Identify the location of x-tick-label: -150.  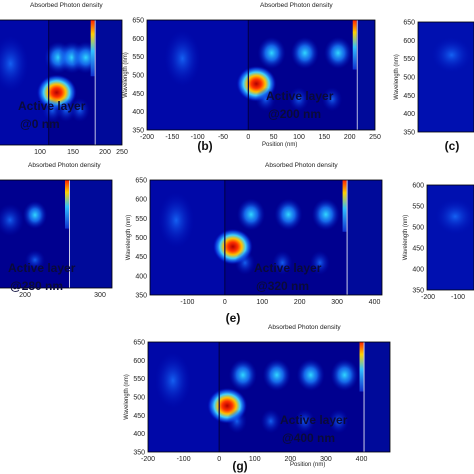
(172, 137).